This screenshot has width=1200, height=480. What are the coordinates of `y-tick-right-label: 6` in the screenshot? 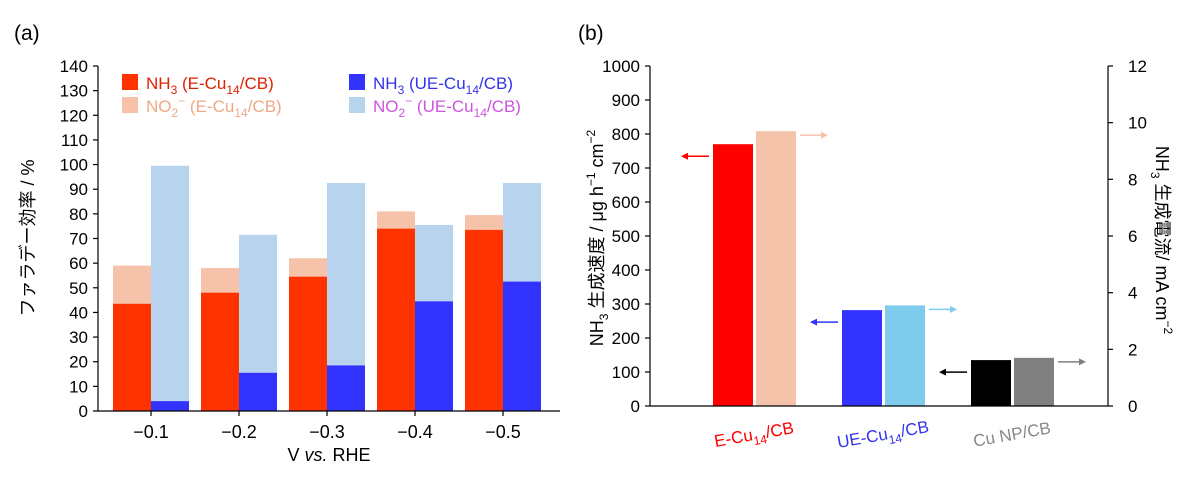 It's located at (1132, 236).